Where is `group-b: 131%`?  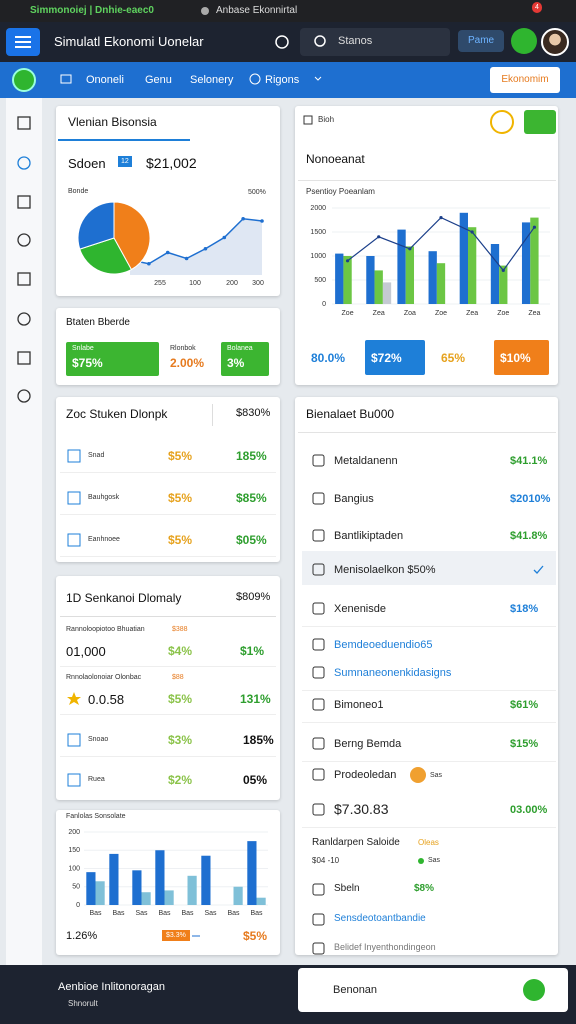 group-b: 131% is located at coordinates (255, 699).